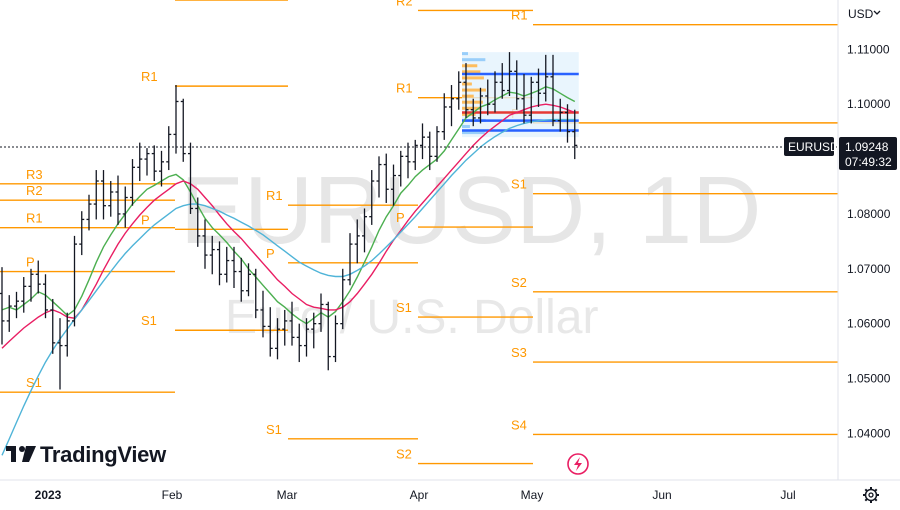 Image resolution: width=900 pixels, height=510 pixels. I want to click on pivot-label-mar-s1: S1, so click(274, 429).